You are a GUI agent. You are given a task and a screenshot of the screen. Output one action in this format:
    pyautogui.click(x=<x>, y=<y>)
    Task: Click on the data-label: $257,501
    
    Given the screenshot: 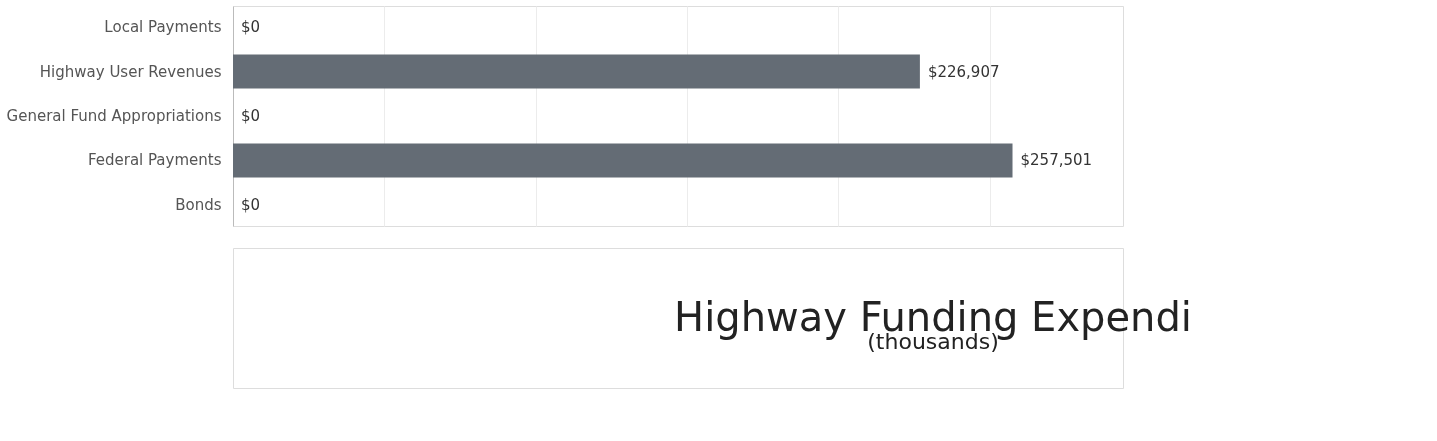 What is the action you would take?
    pyautogui.click(x=1056, y=160)
    